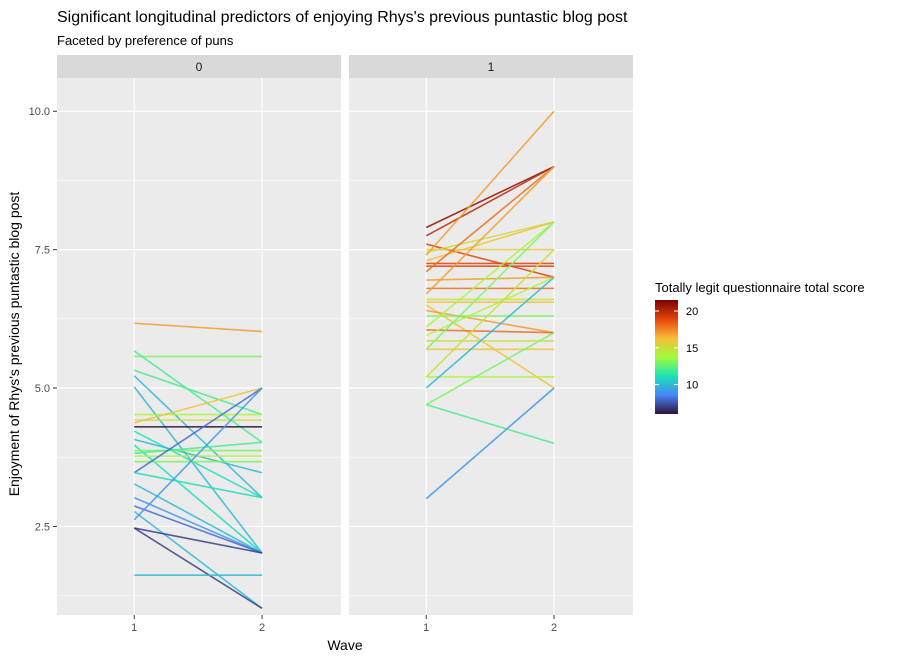 Image resolution: width=905 pixels, height=660 pixels. I want to click on x-axis-title: Wave, so click(344, 645).